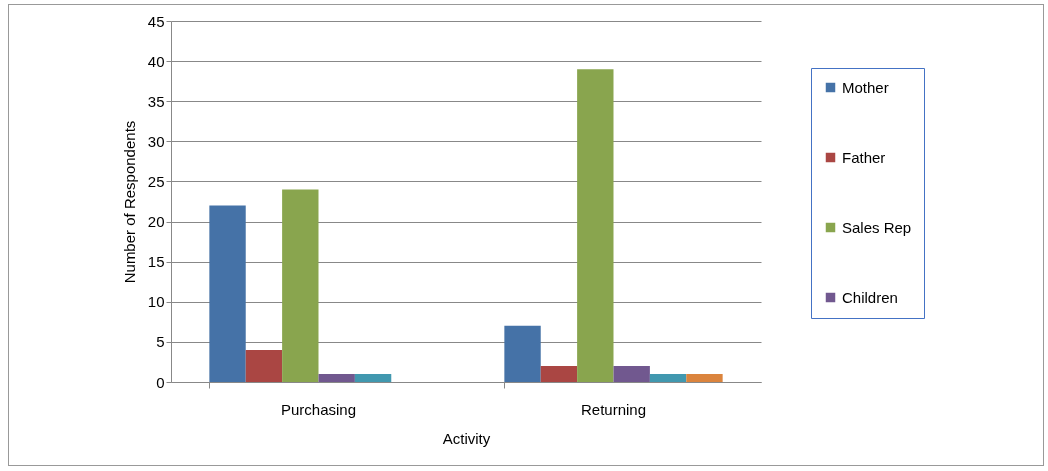 The image size is (1048, 471). Describe the element at coordinates (156, 141) in the screenshot. I see `y-tick-label: 30` at that location.